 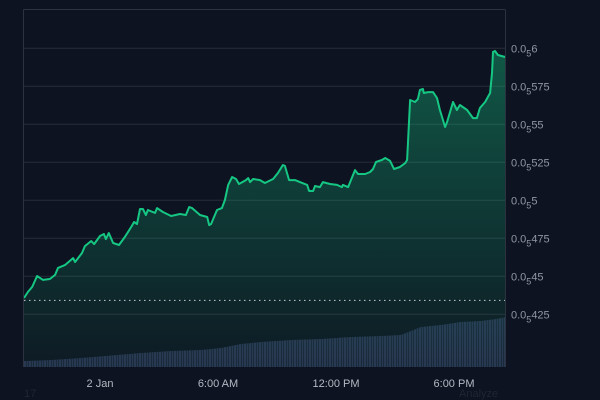 I want to click on y-tick-label: 0.056, so click(x=524, y=50).